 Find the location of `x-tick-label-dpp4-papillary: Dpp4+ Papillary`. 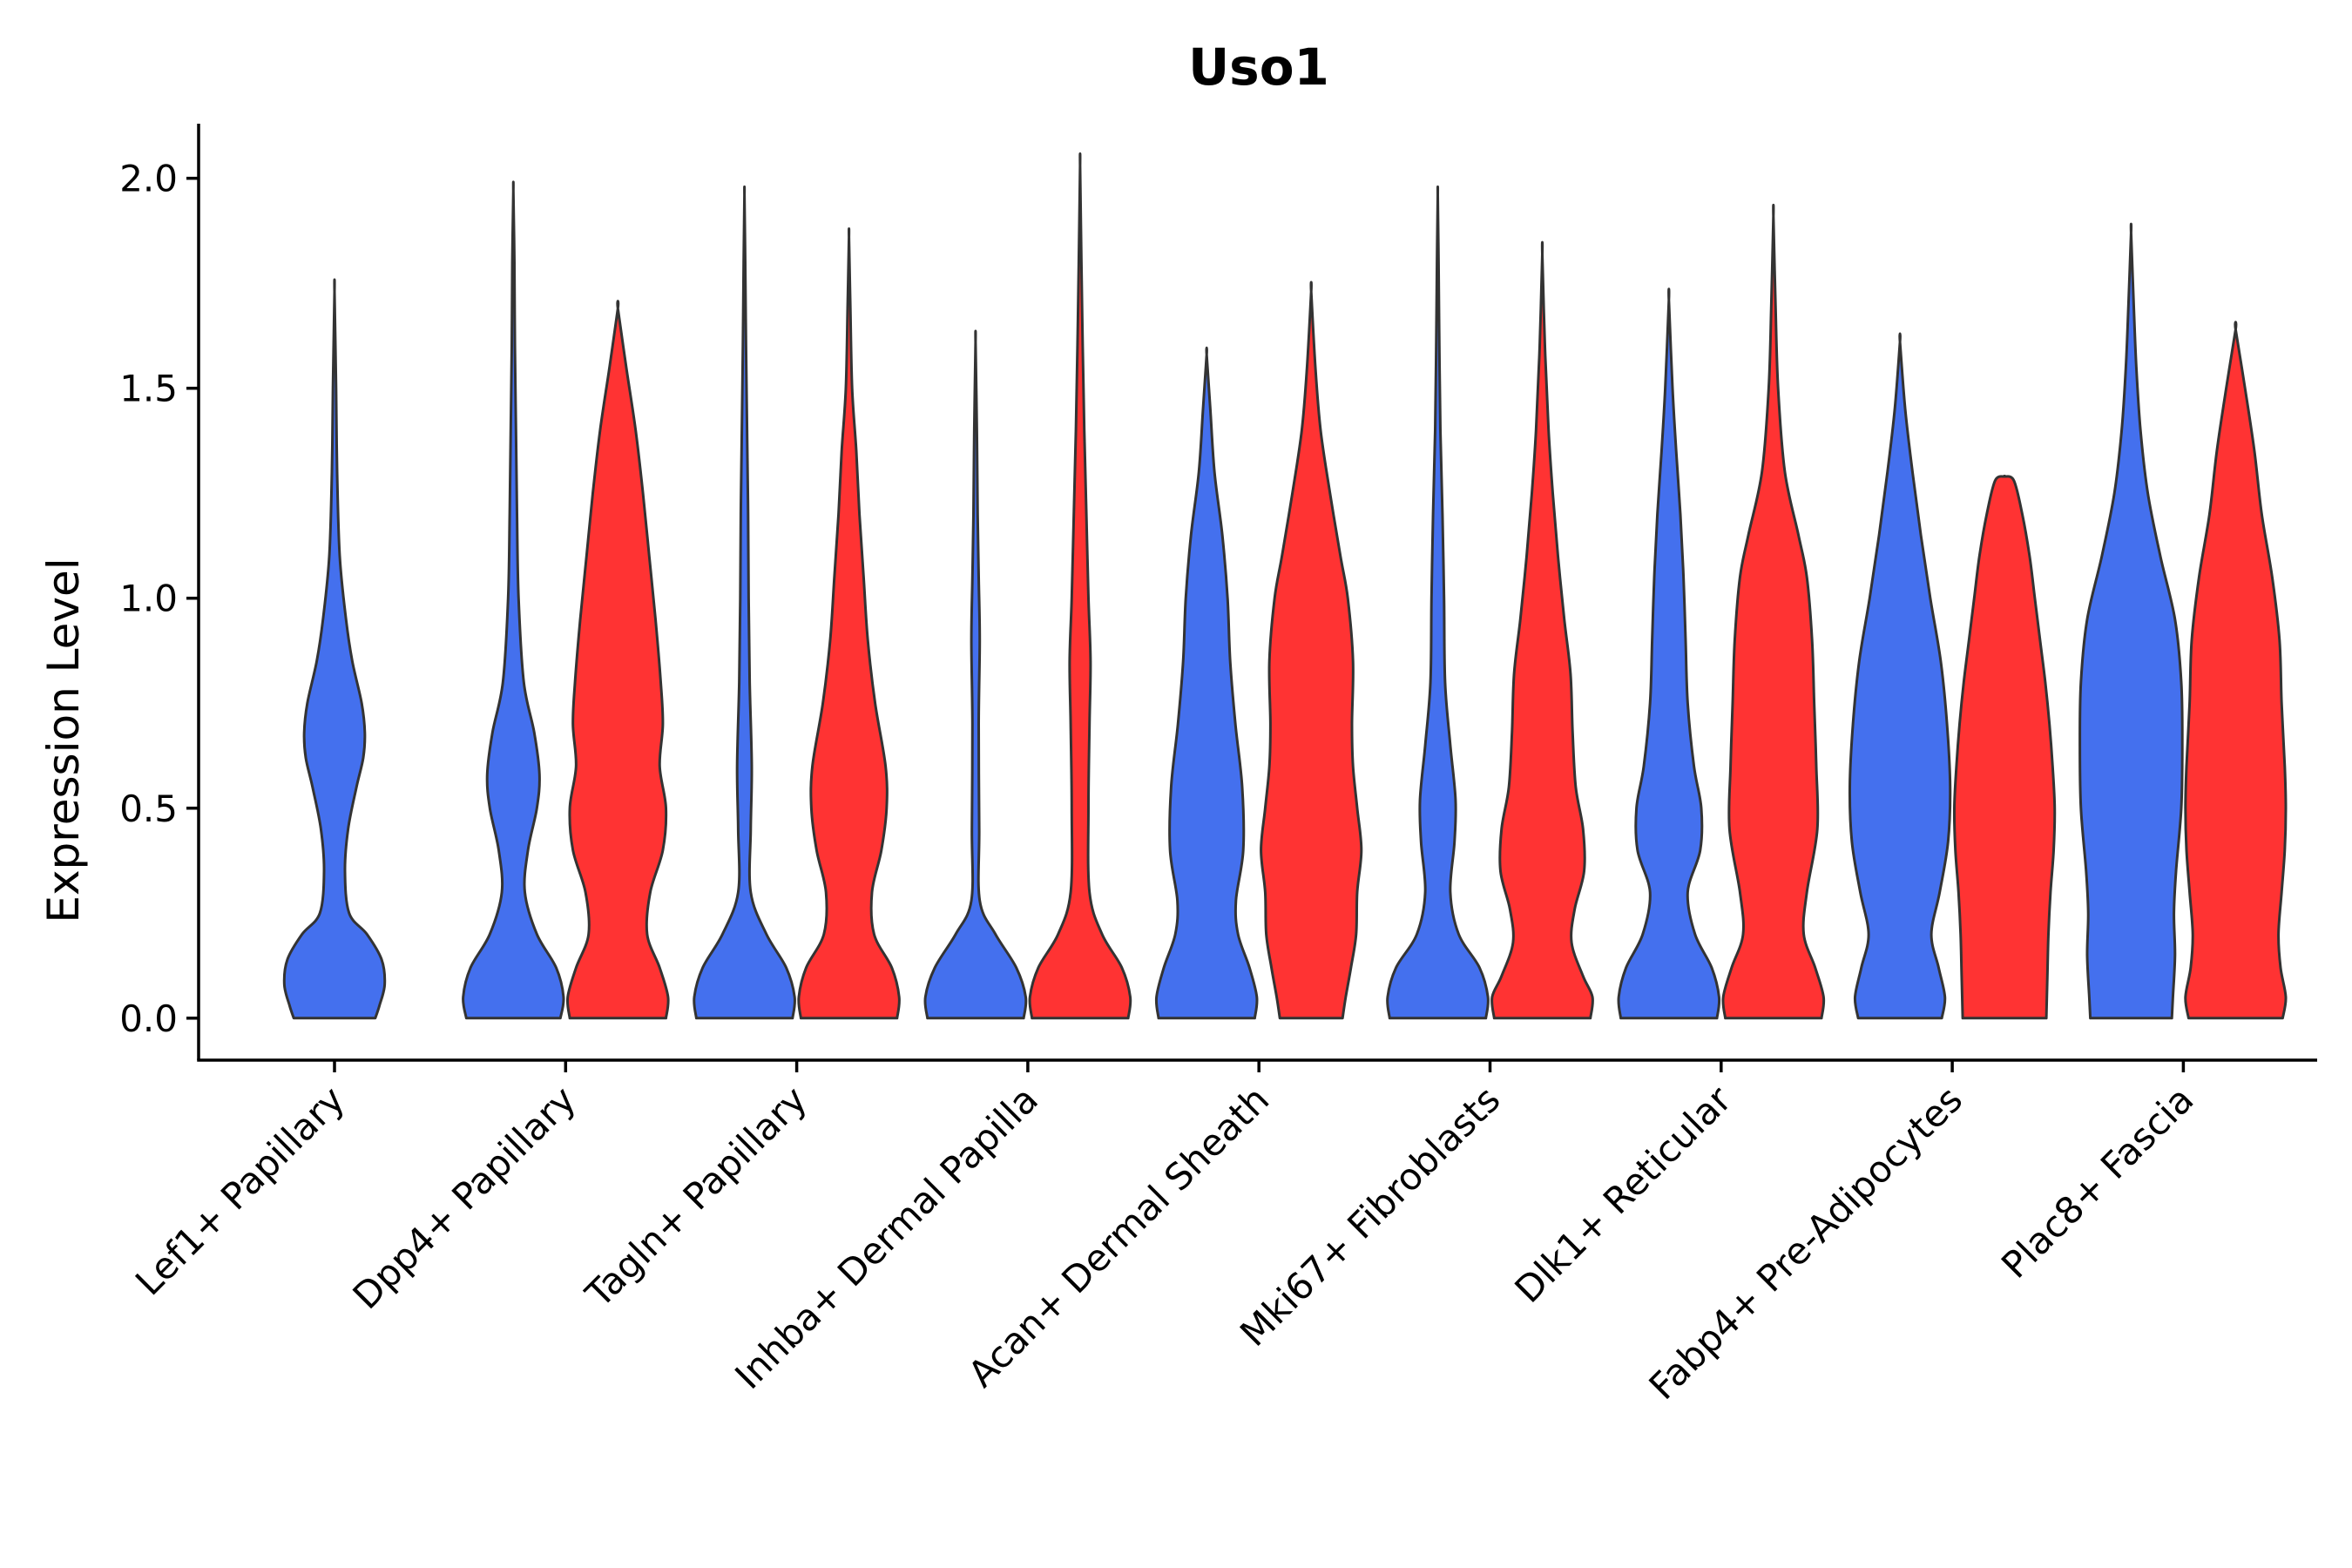

x-tick-label-dpp4-papillary: Dpp4+ Papillary is located at coordinates (465, 1197).